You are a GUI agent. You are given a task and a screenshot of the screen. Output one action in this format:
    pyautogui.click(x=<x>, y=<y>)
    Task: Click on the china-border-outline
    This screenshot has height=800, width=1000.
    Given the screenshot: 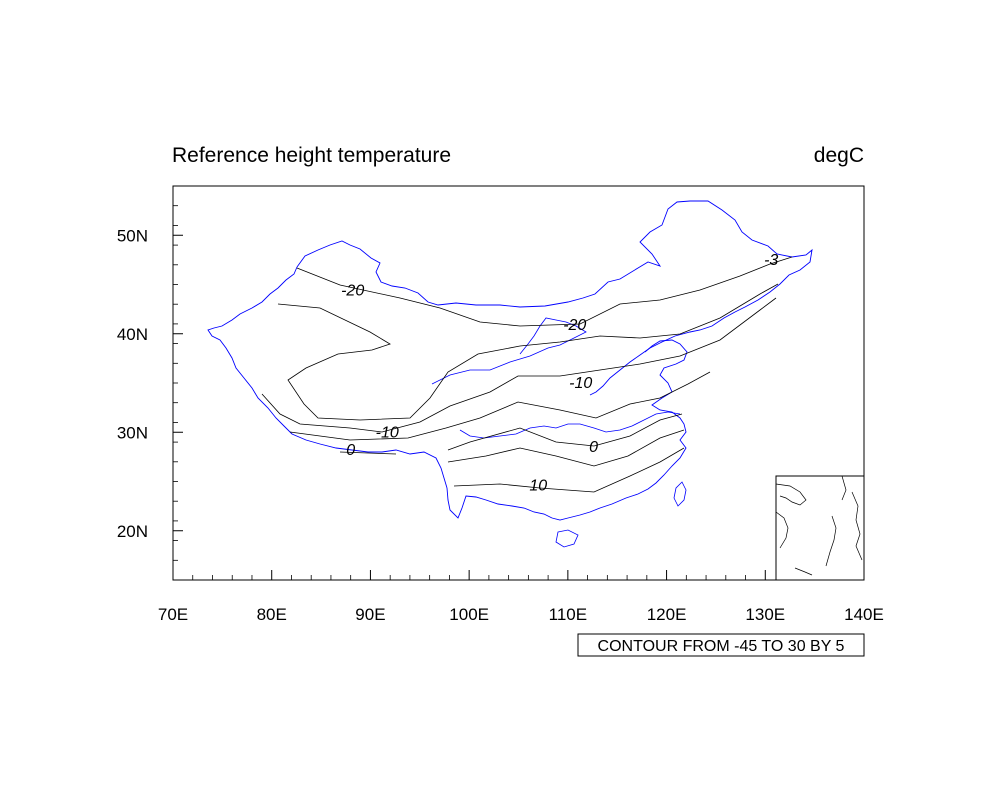 What is the action you would take?
    pyautogui.click(x=554, y=298)
    